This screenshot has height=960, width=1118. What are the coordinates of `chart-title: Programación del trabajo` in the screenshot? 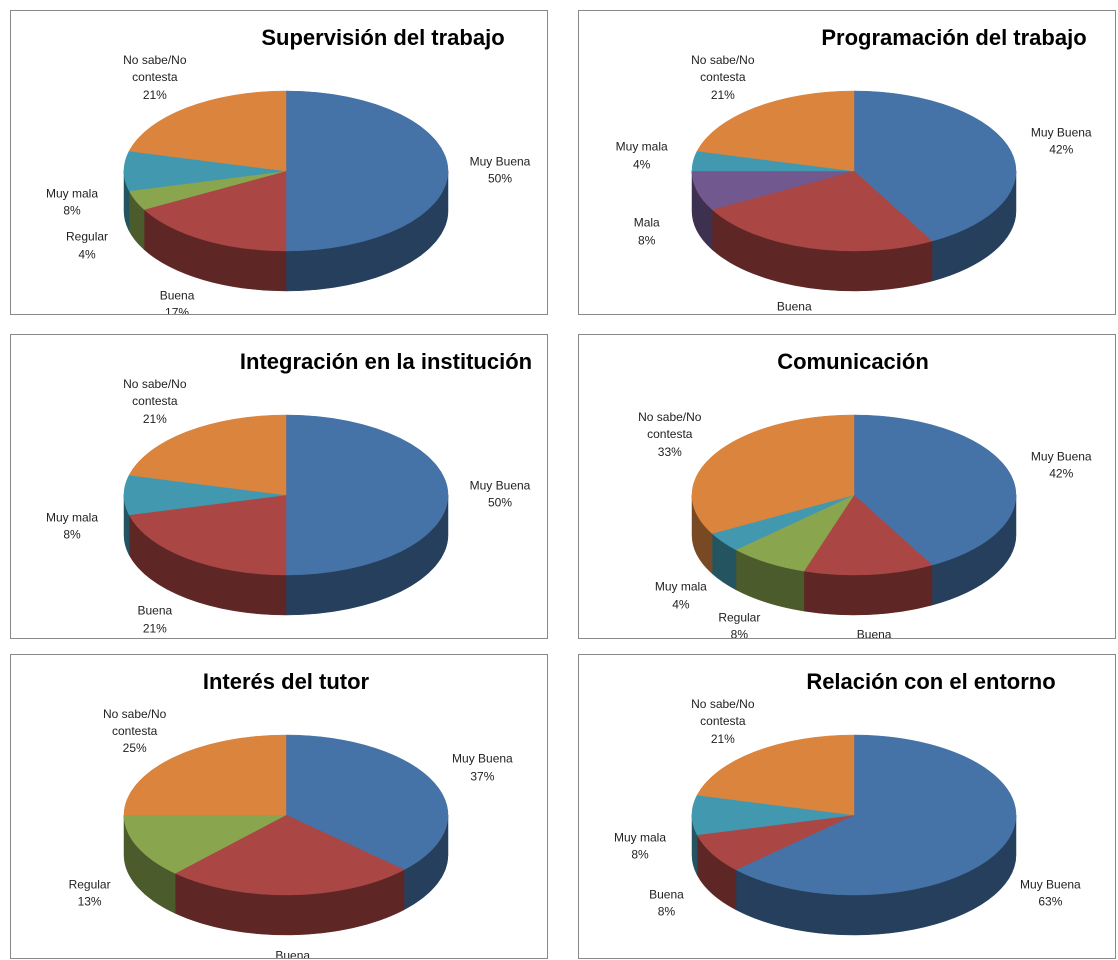 It's located at (954, 37).